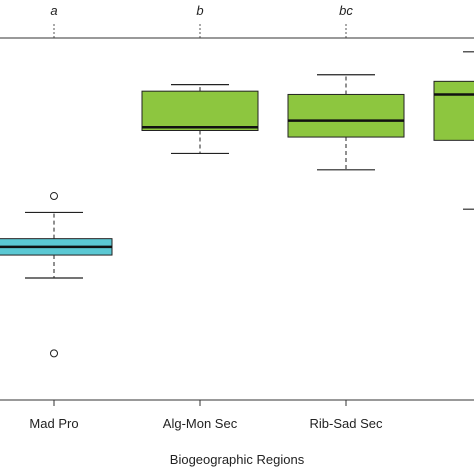 The image size is (474, 474). I want to click on box-por, so click(453, 130).